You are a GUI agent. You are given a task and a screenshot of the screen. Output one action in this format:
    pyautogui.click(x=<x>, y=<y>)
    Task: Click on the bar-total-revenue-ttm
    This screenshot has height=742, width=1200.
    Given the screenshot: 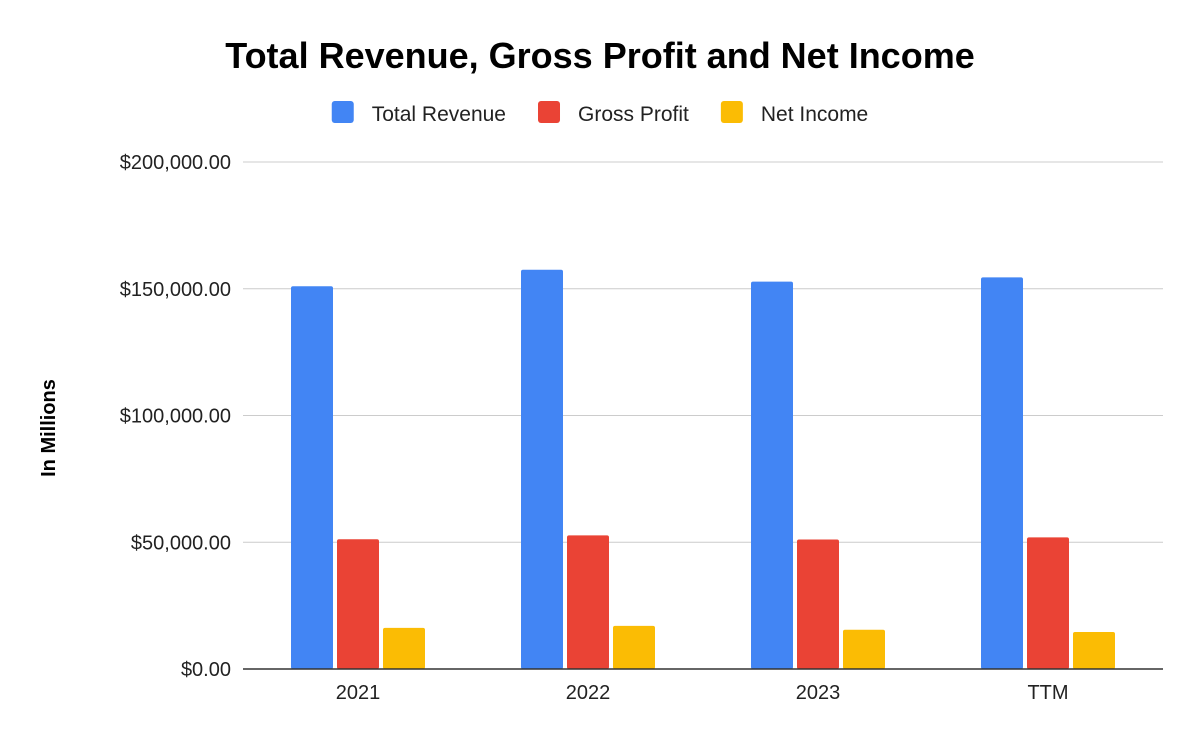 What is the action you would take?
    pyautogui.click(x=1002, y=473)
    